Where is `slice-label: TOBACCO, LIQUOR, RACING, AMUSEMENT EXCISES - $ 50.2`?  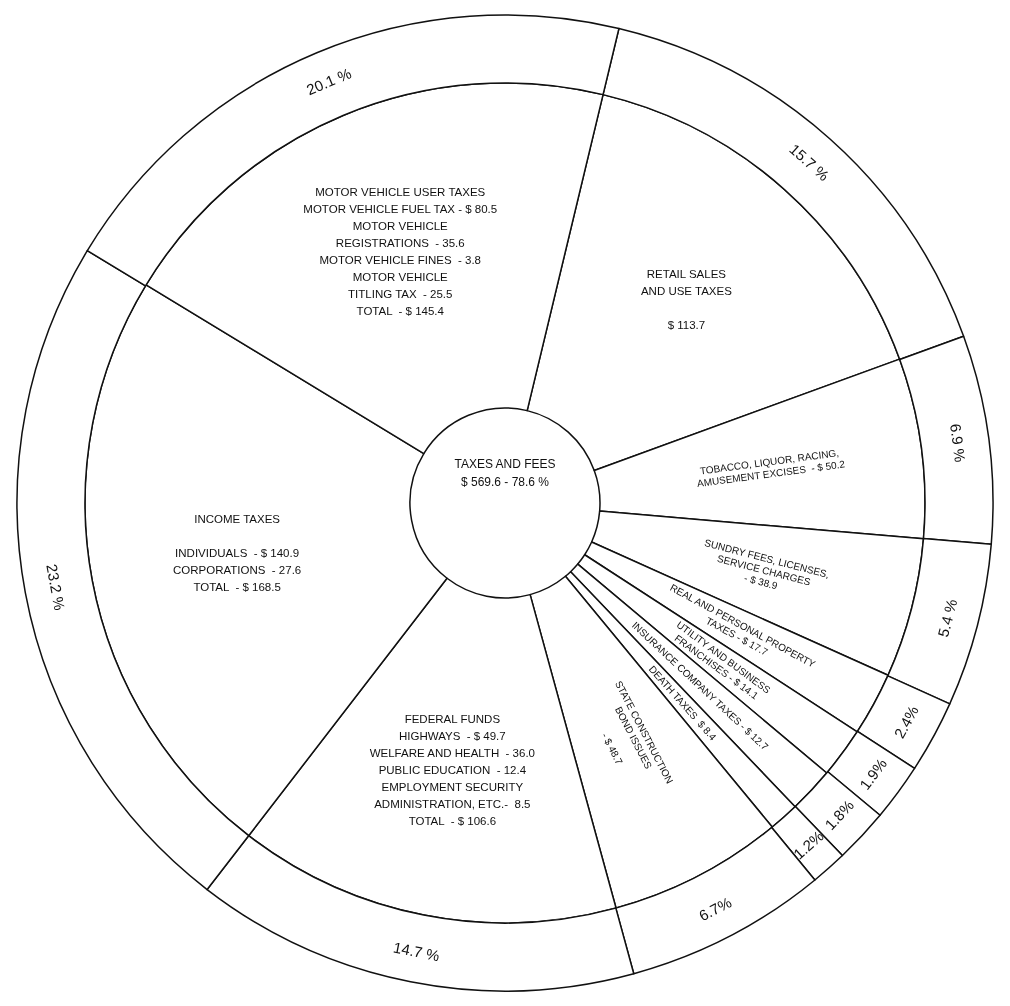 slice-label: TOBACCO, LIQUOR, RACING, AMUSEMENT EXCISES - $ 50.2 is located at coordinates (771, 468).